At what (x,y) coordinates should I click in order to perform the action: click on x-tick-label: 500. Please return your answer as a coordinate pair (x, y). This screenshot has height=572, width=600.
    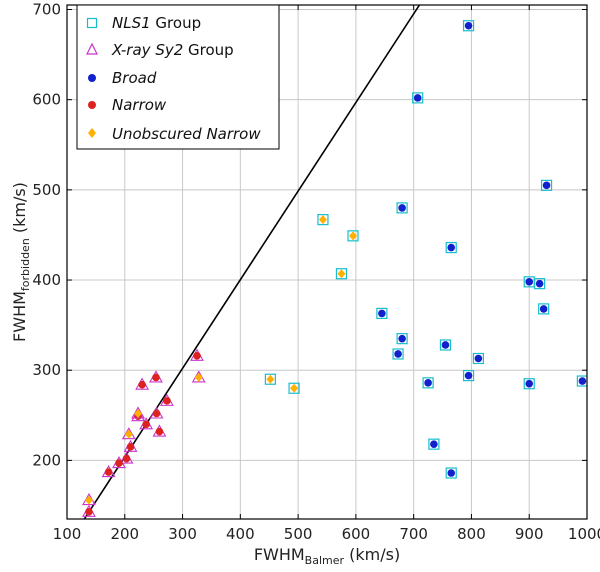
    Looking at the image, I should click on (298, 534).